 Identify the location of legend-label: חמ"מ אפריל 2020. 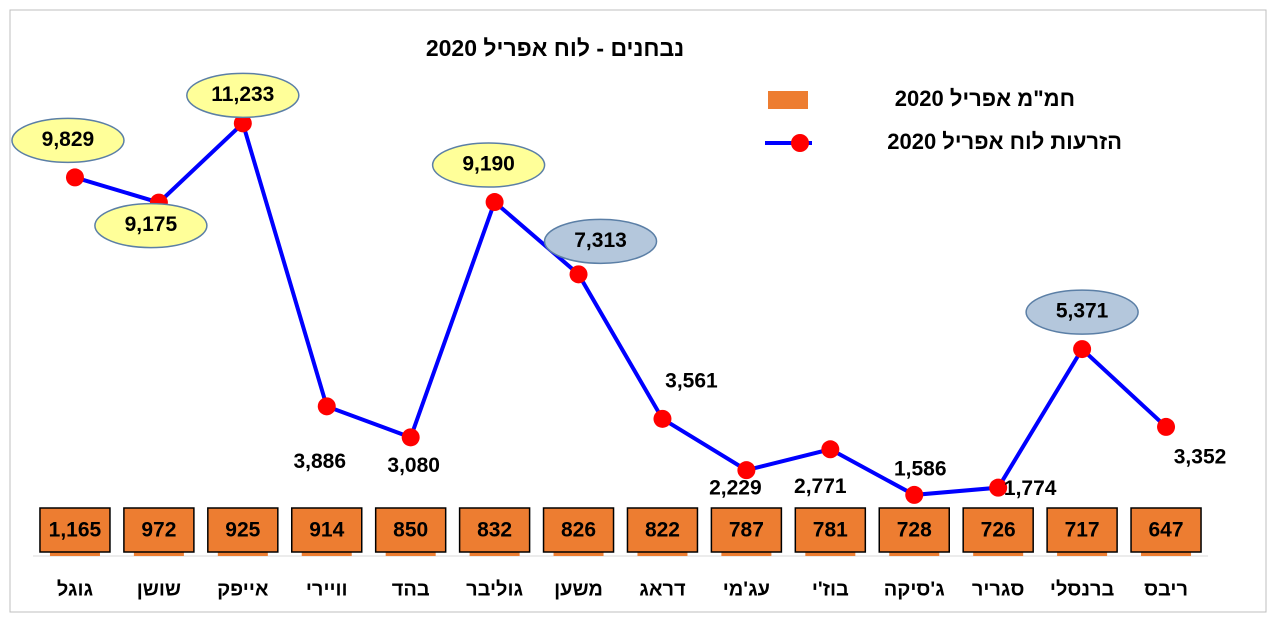
(985, 98).